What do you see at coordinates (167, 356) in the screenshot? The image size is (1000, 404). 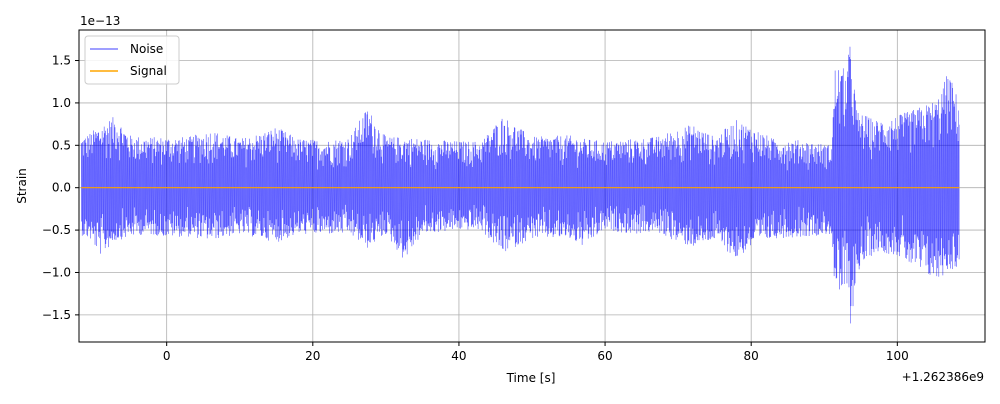 I see `x-tick-label: 0` at bounding box center [167, 356].